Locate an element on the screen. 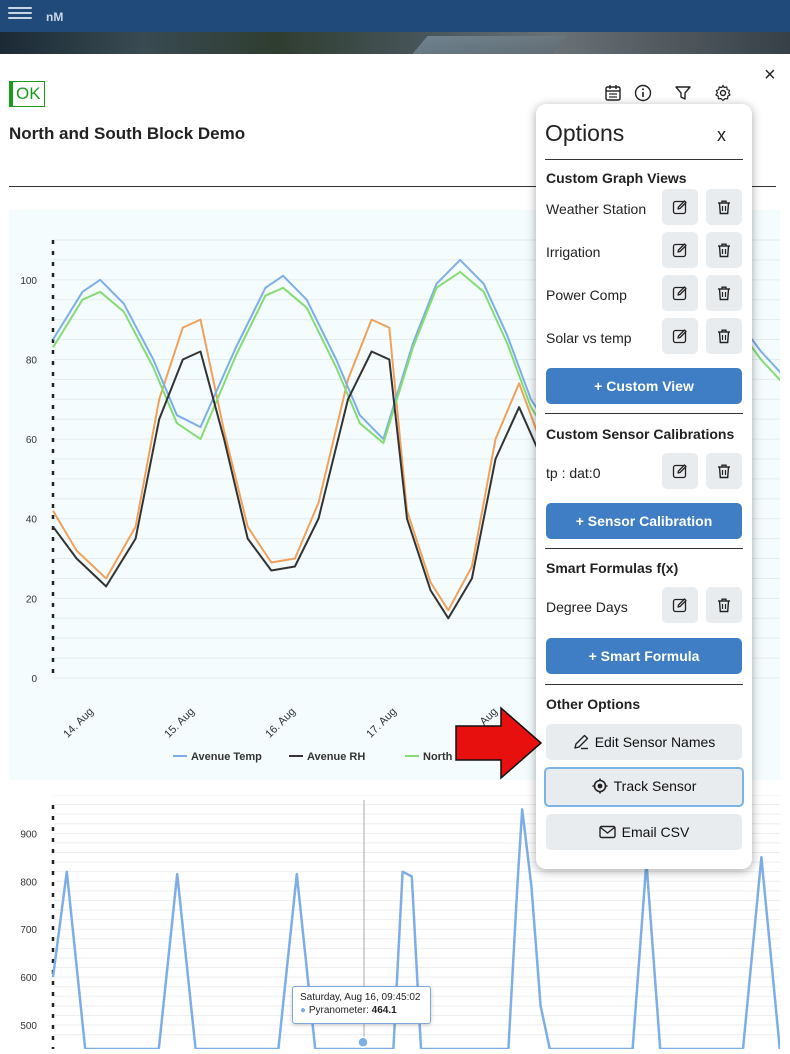 This screenshot has height=1054, width=790. options-title: Options is located at coordinates (585, 133).